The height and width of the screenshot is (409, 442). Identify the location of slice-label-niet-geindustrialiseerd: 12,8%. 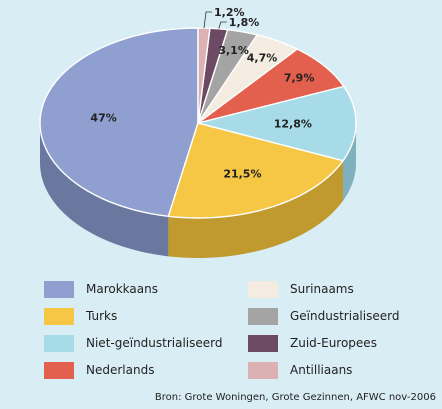
(293, 123).